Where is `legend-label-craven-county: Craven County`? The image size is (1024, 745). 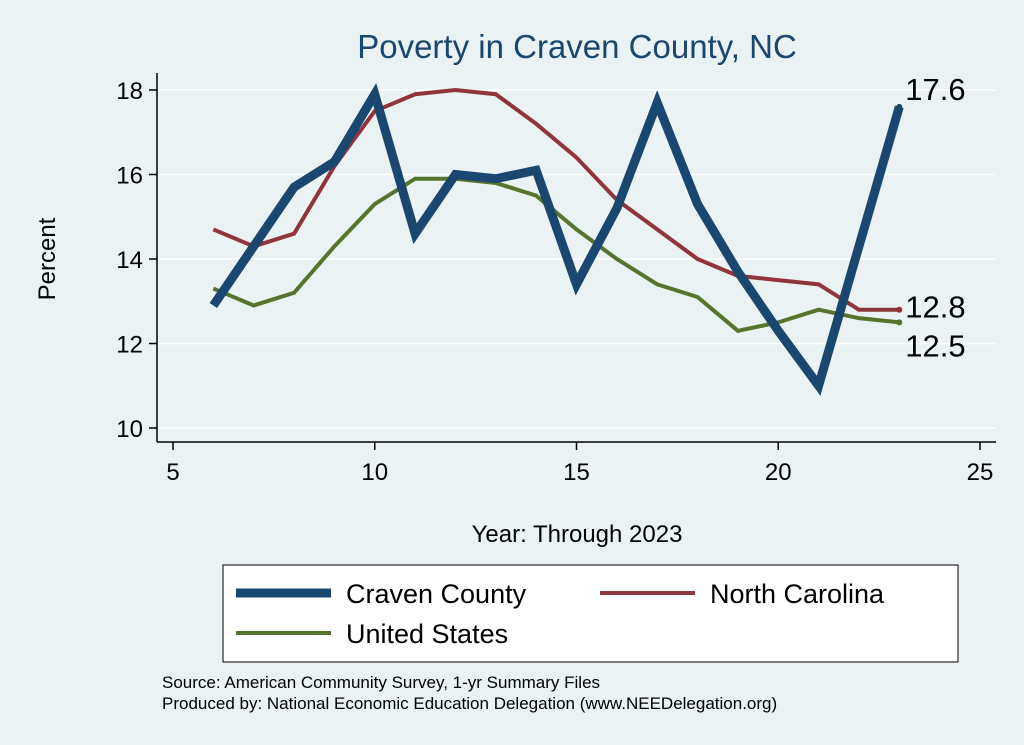
legend-label-craven-county: Craven County is located at coordinates (436, 594).